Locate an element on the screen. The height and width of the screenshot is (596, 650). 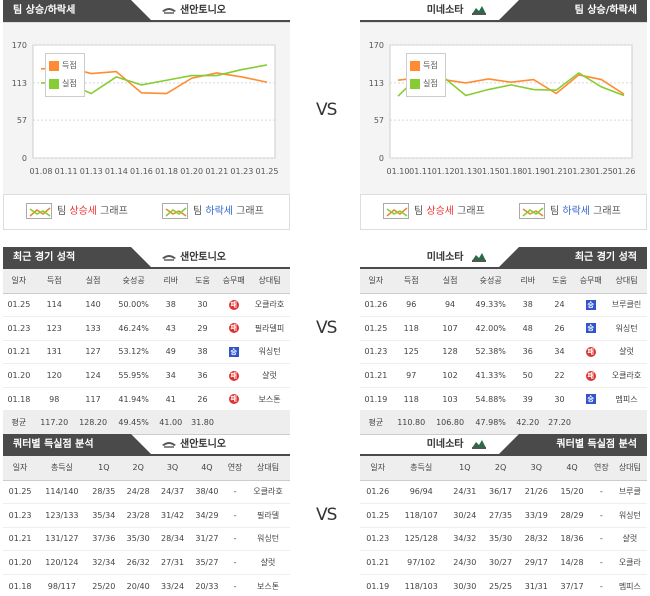
table-cell: 118 is located at coordinates (411, 328).